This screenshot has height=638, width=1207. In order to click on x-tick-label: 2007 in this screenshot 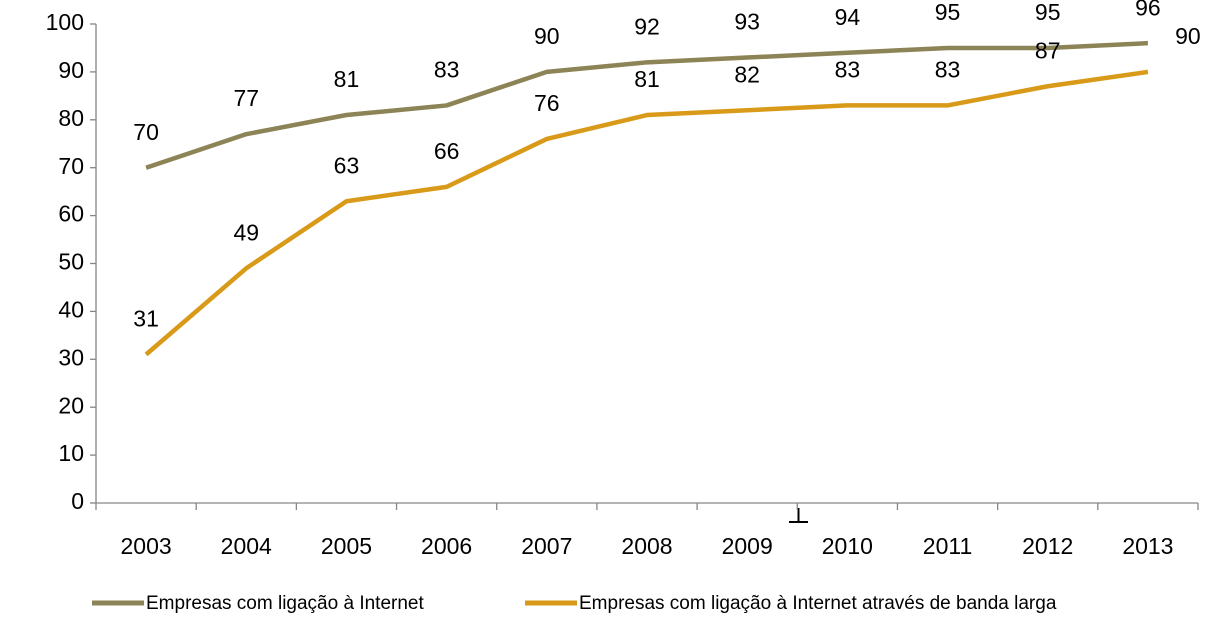, I will do `click(546, 546)`.